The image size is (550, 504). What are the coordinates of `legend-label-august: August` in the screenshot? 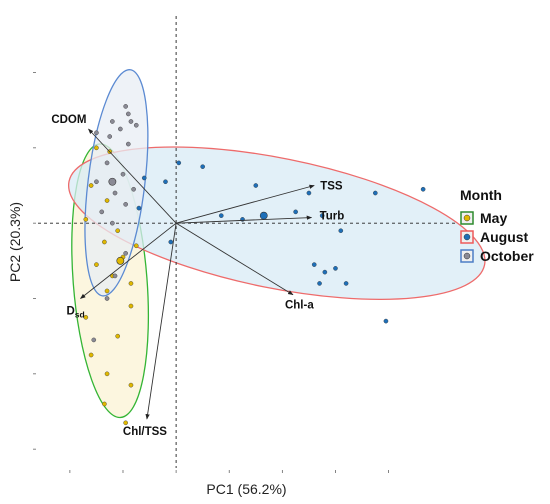 It's located at (504, 237).